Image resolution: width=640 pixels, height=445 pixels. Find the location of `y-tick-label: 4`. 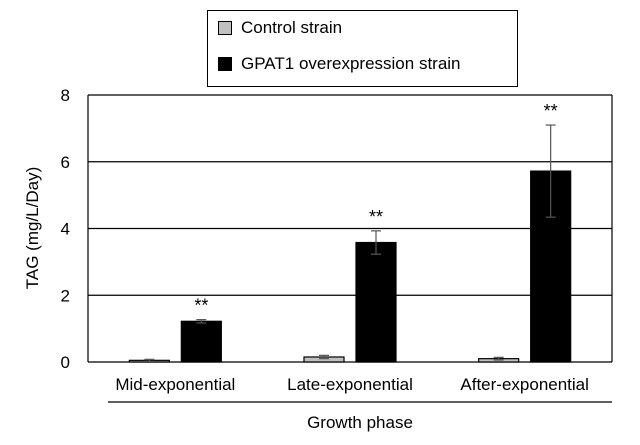

y-tick-label: 4 is located at coordinates (65, 229).